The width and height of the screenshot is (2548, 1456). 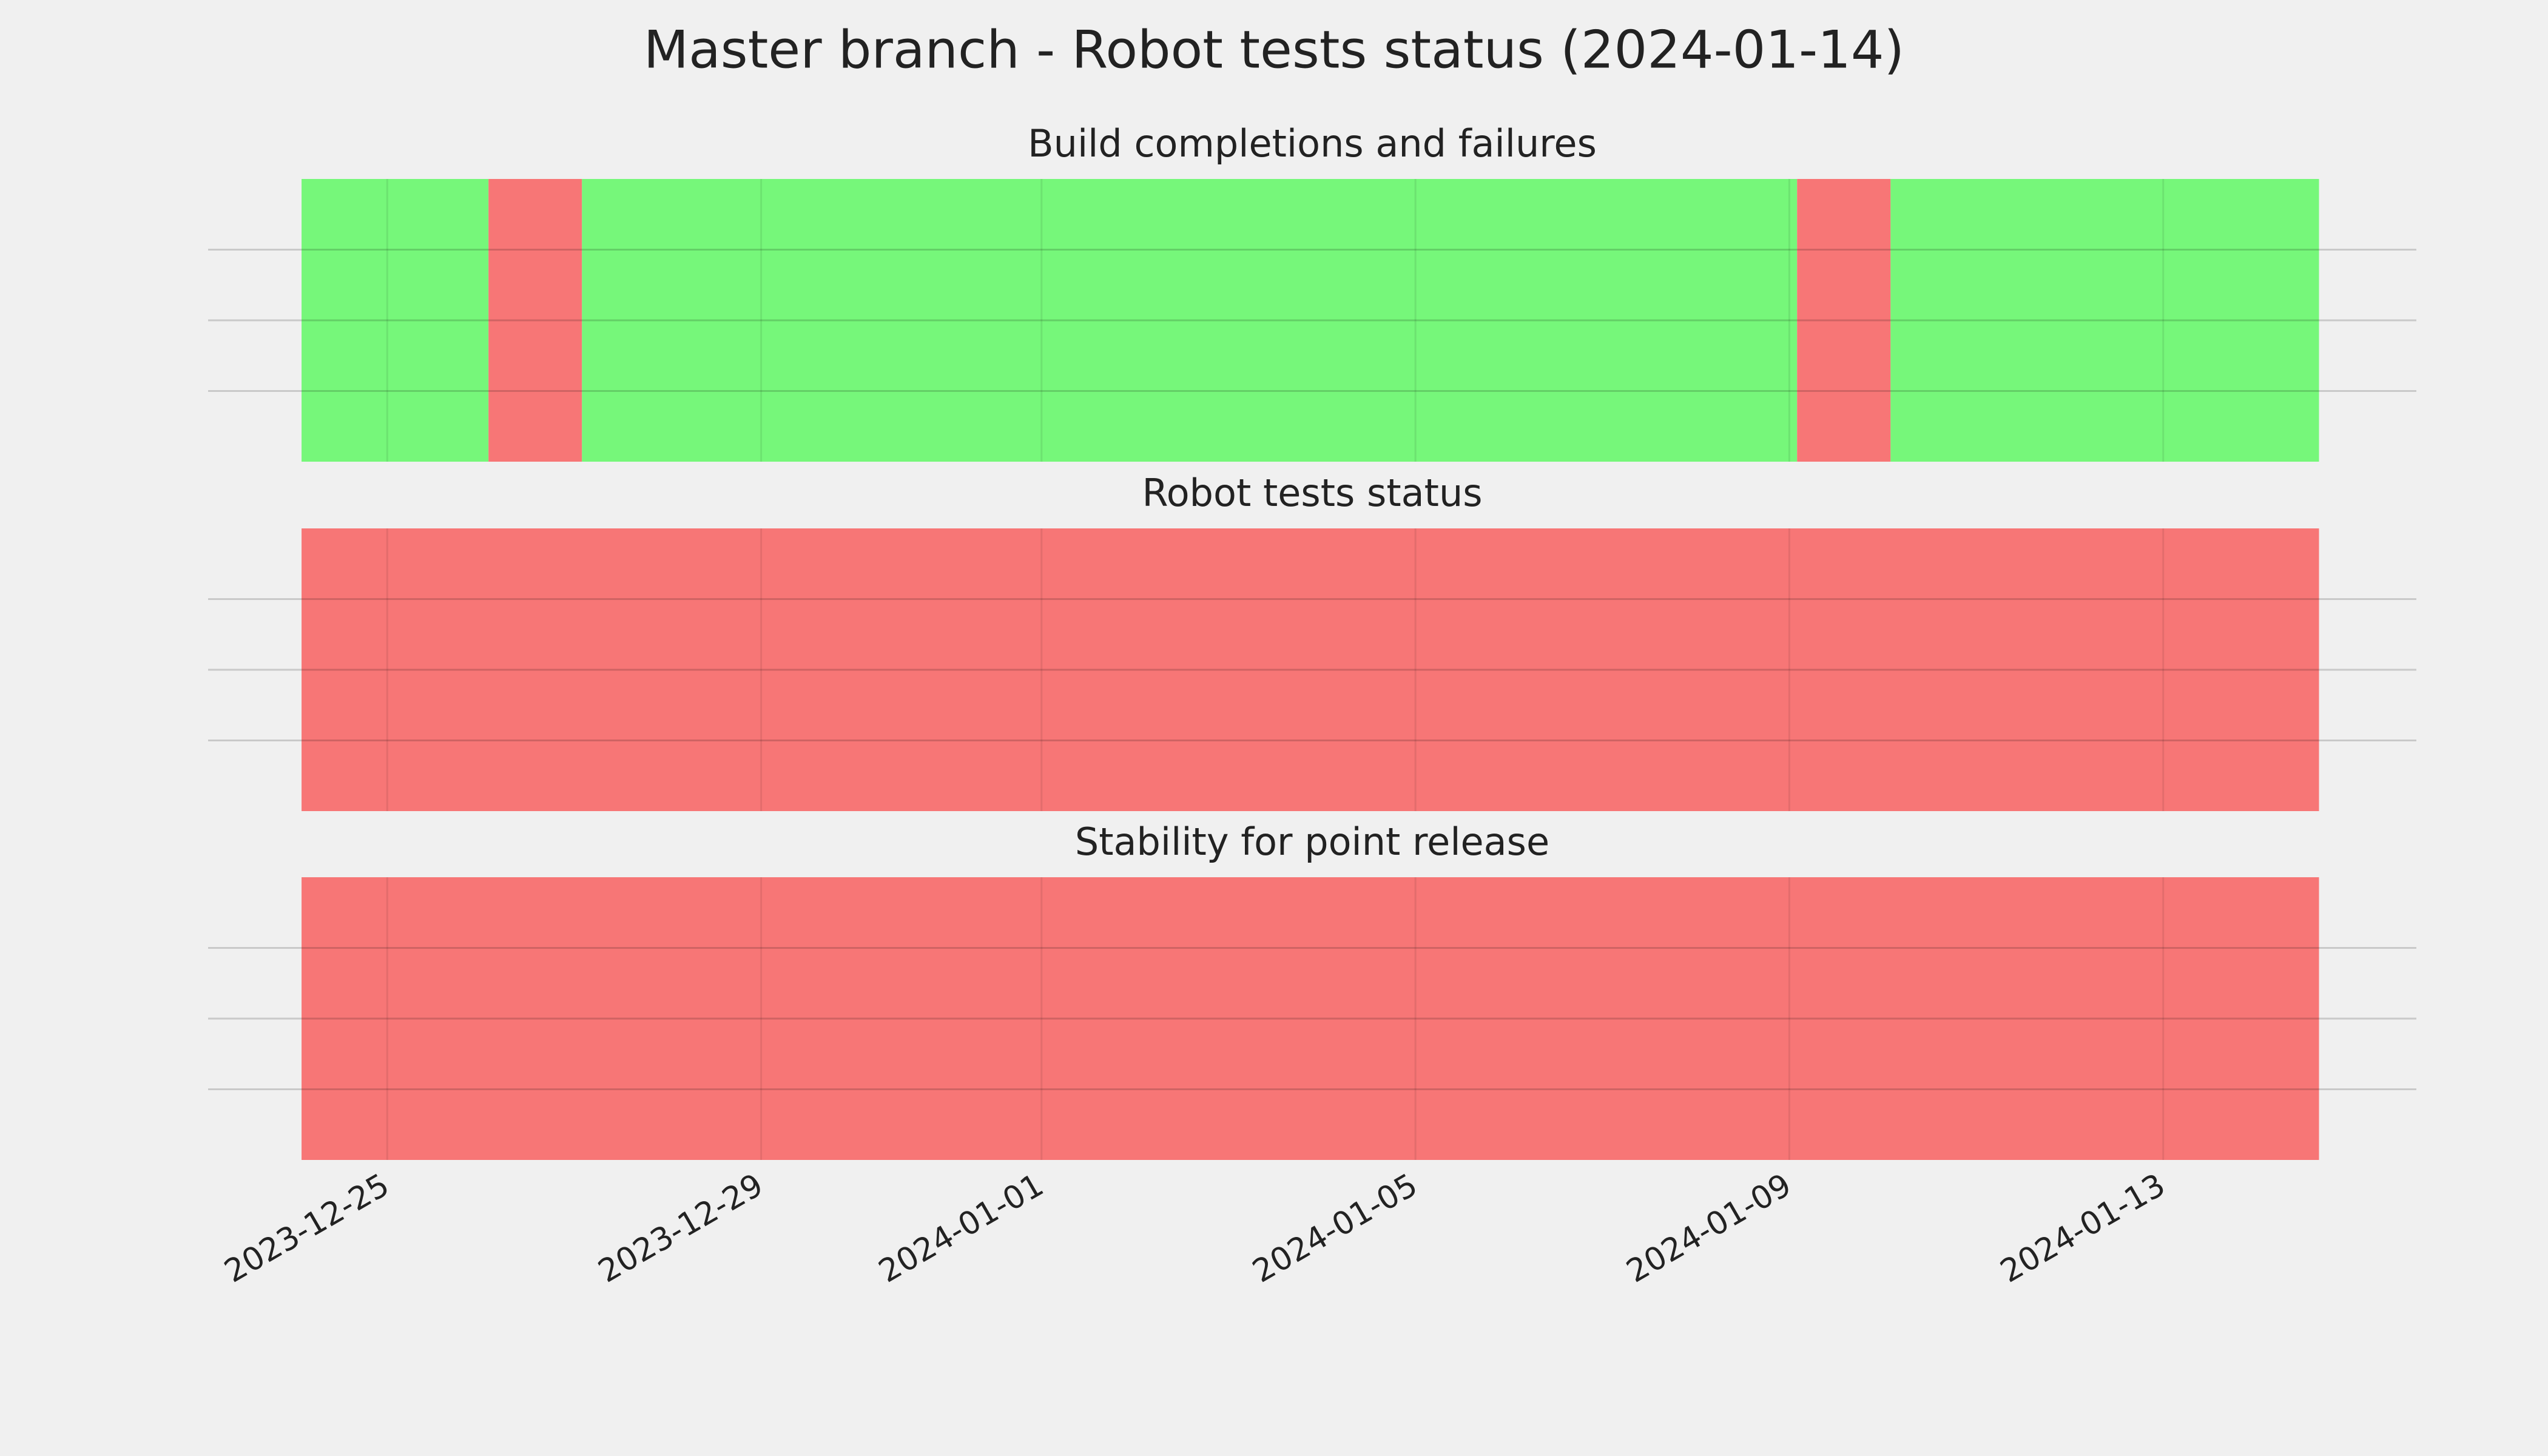 What do you see at coordinates (1312, 842) in the screenshot?
I see `subplot-title: Stability for point release` at bounding box center [1312, 842].